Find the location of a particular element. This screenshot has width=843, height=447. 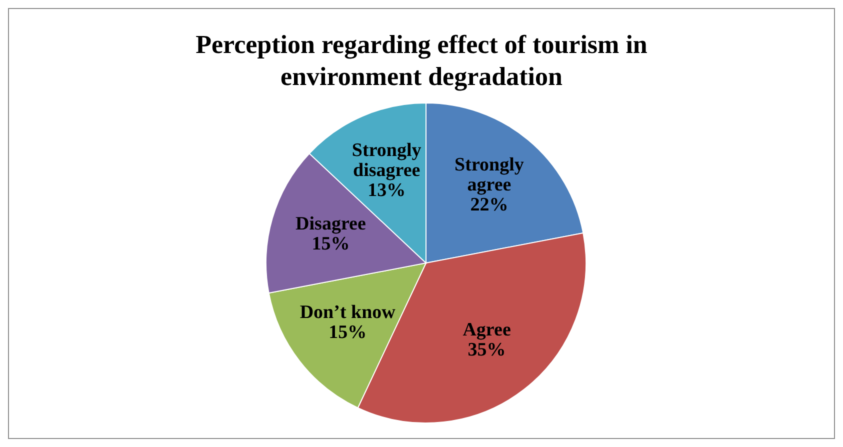

slice-label: Strongly disagree is located at coordinates (387, 161).